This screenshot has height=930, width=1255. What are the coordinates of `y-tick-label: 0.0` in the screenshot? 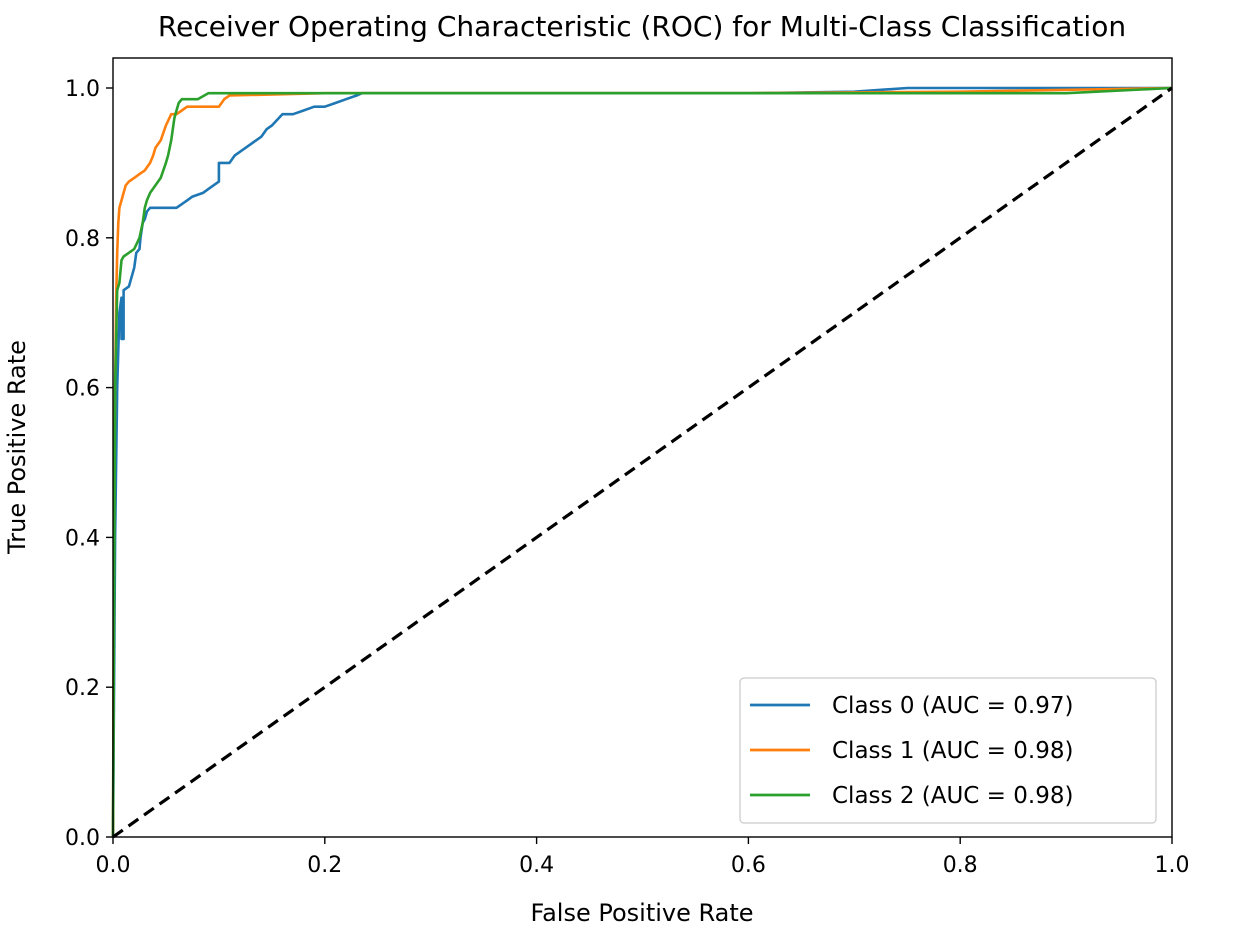 It's located at (82, 838).